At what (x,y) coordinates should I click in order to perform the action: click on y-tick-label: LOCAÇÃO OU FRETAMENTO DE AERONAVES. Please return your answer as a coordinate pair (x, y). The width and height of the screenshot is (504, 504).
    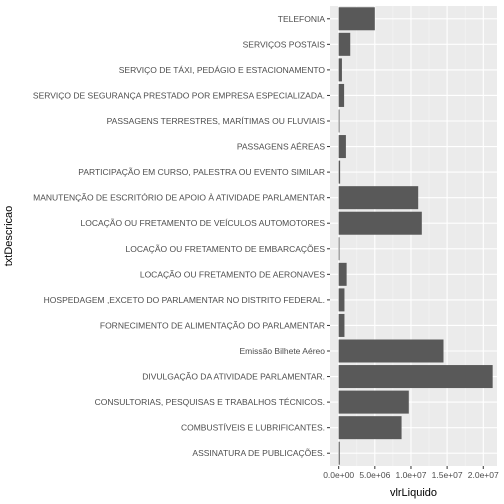
    Looking at the image, I should click on (232, 274).